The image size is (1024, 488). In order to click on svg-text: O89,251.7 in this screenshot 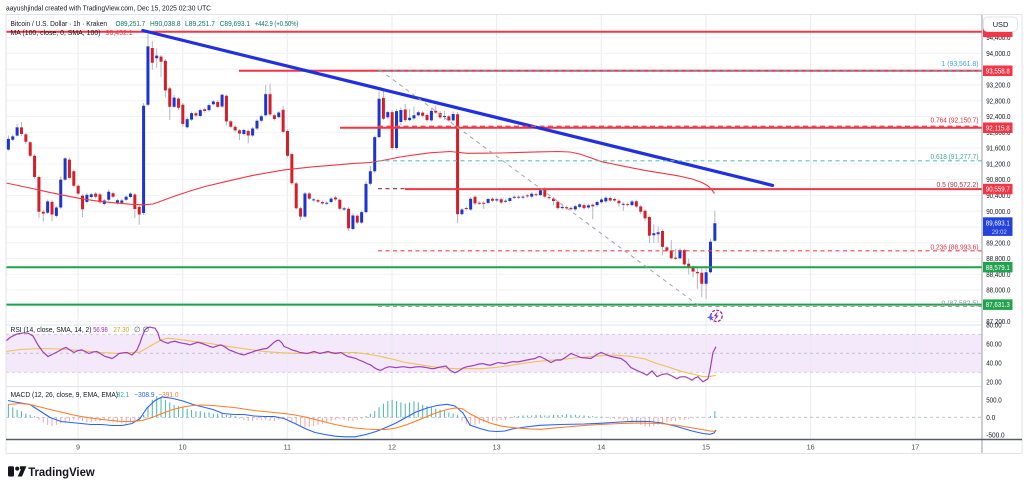, I will do `click(131, 23)`.